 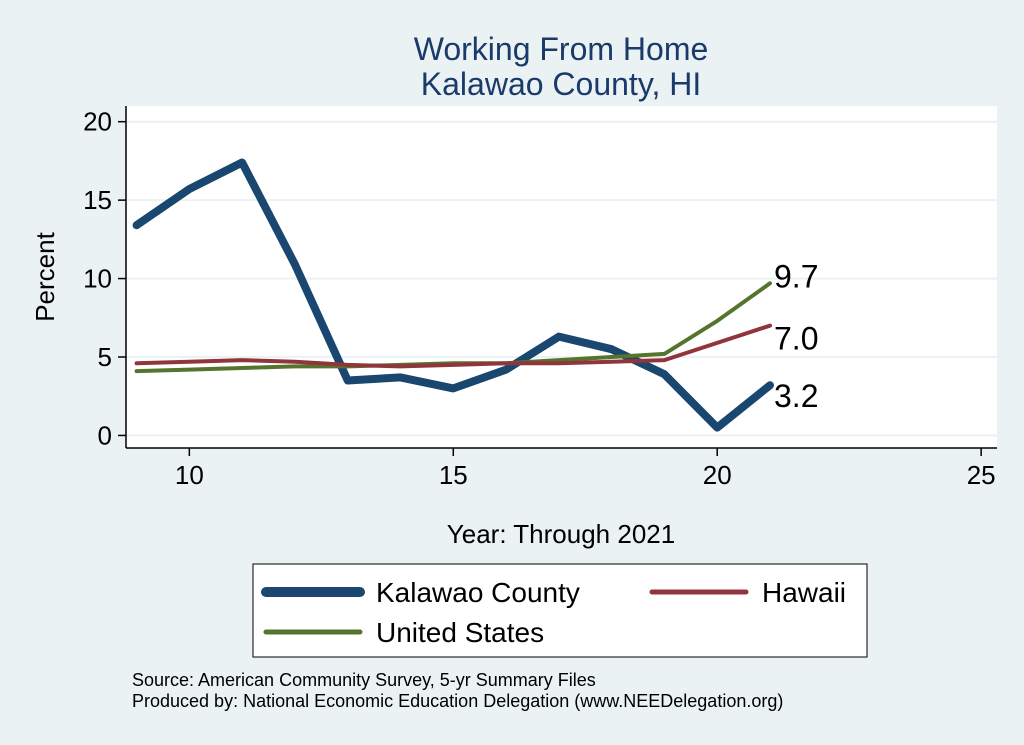 I want to click on legend-label-united-states: United States, so click(x=460, y=632).